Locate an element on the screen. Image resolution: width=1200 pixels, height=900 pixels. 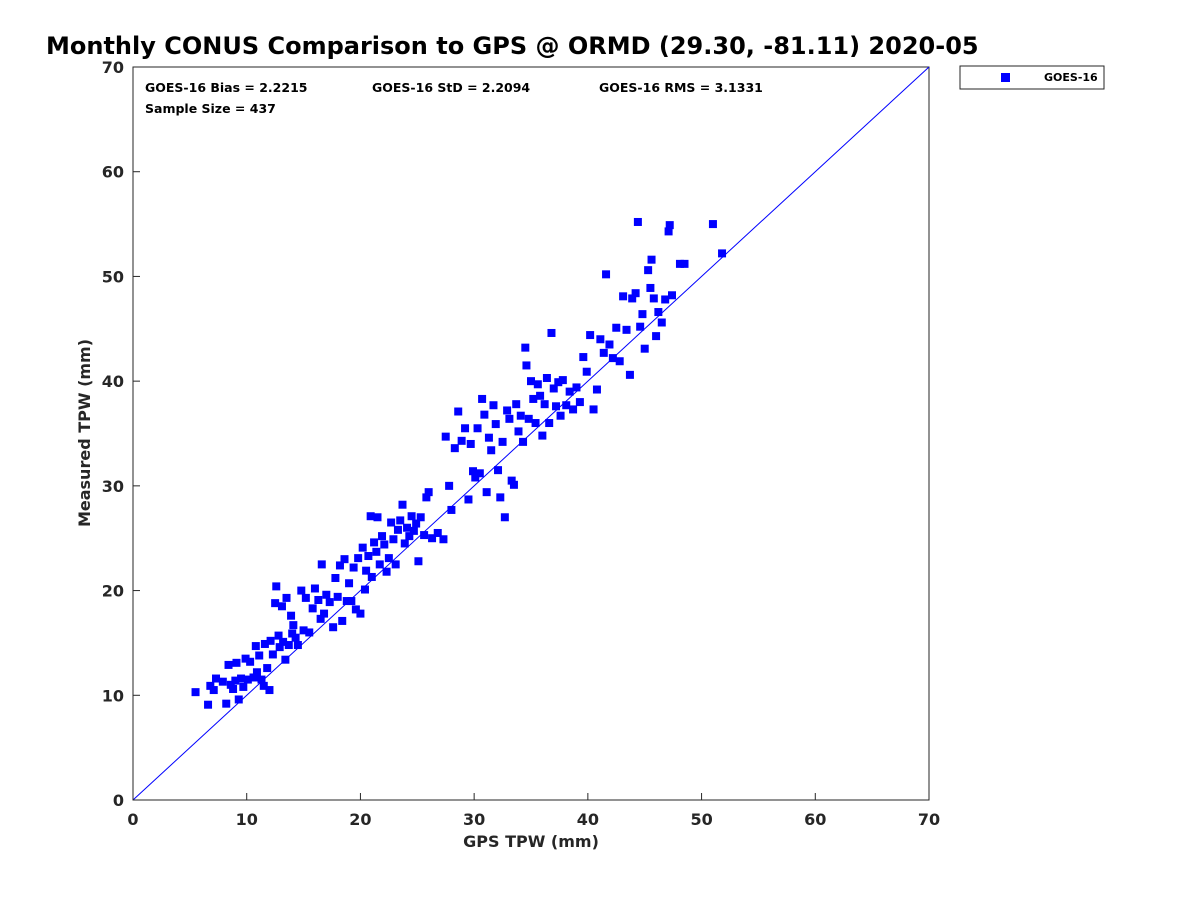
legend: GOES-16 is located at coordinates (1032, 77).